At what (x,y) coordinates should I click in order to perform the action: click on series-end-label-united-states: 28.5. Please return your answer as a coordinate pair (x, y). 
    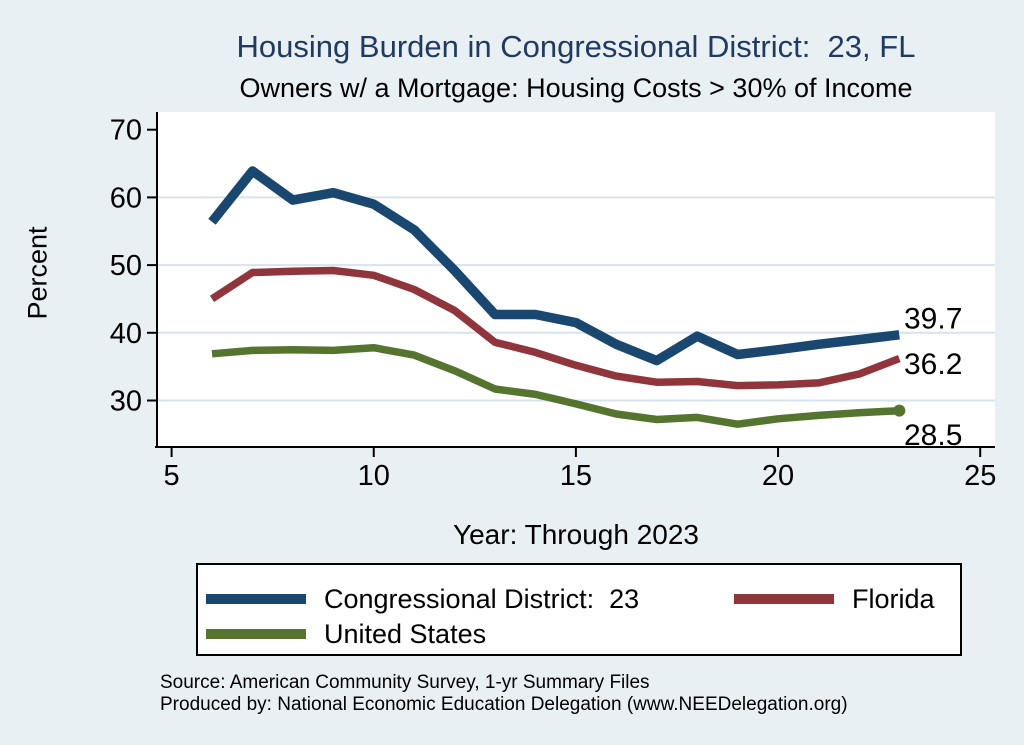
    Looking at the image, I should click on (933, 435).